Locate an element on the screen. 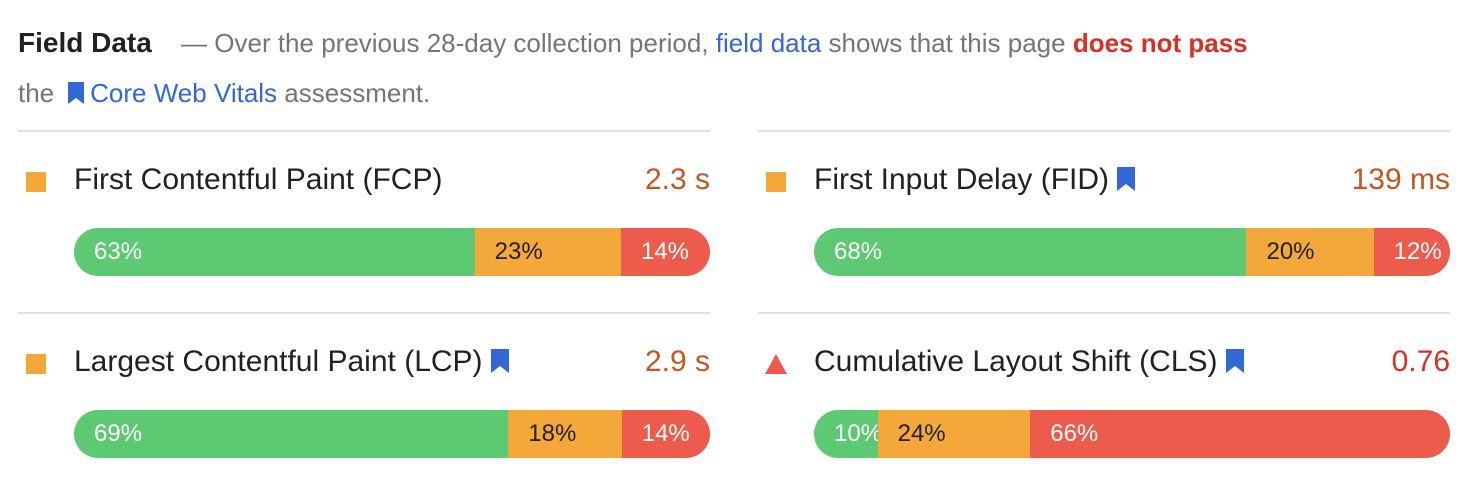  summary-text-4: assessment. is located at coordinates (357, 93).